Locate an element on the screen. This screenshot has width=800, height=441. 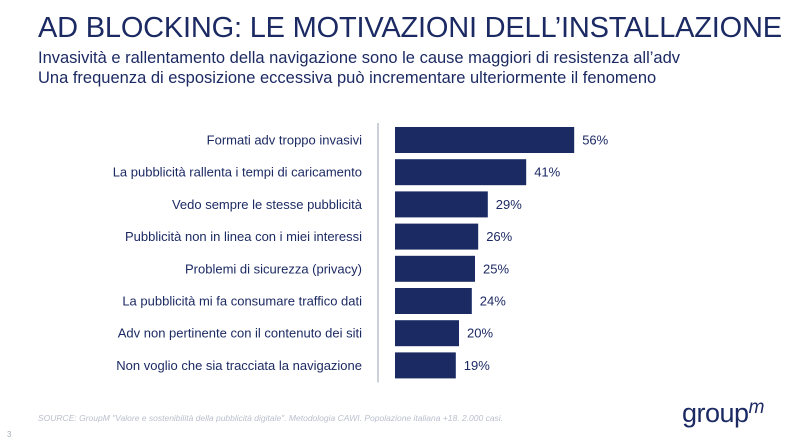
category-label: Formati adv troppo invasivi is located at coordinates (284, 140).